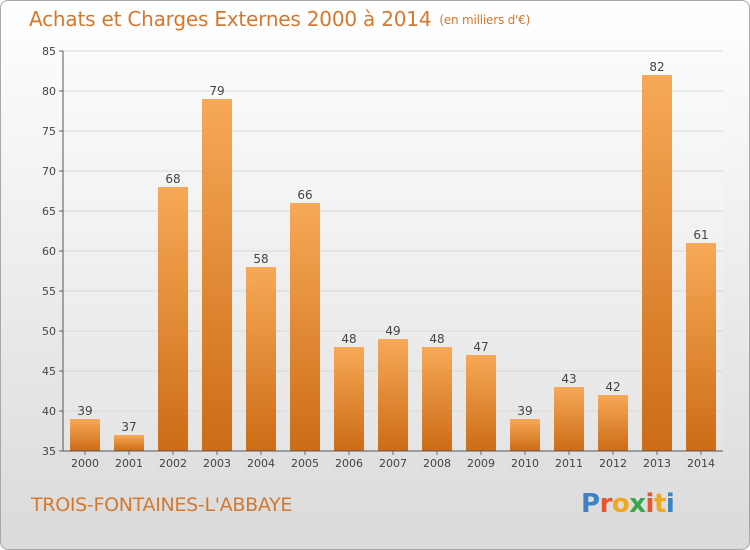 The height and width of the screenshot is (550, 750). What do you see at coordinates (172, 179) in the screenshot?
I see `bar-value-label: 68` at bounding box center [172, 179].